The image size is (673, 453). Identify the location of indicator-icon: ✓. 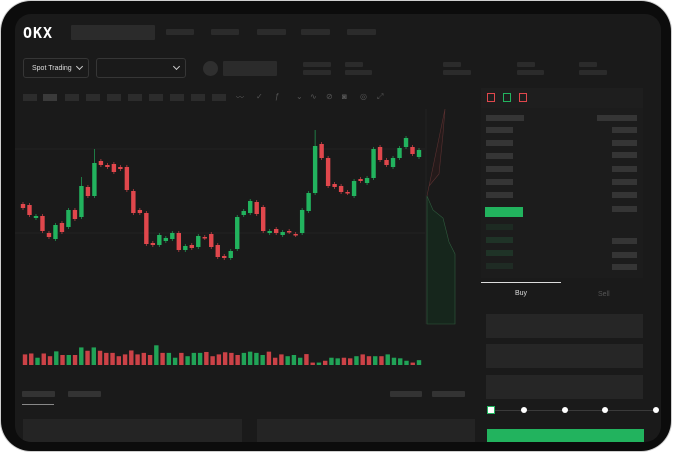
(259, 96).